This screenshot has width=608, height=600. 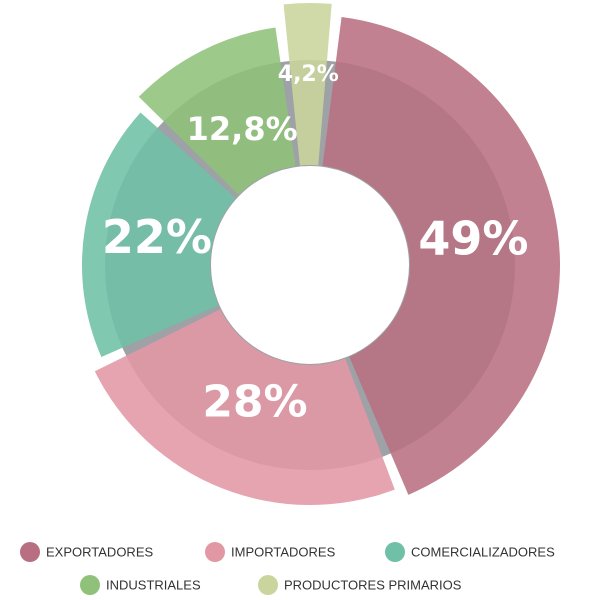 I want to click on legend-label: EXPORTADORES, so click(x=99, y=551).